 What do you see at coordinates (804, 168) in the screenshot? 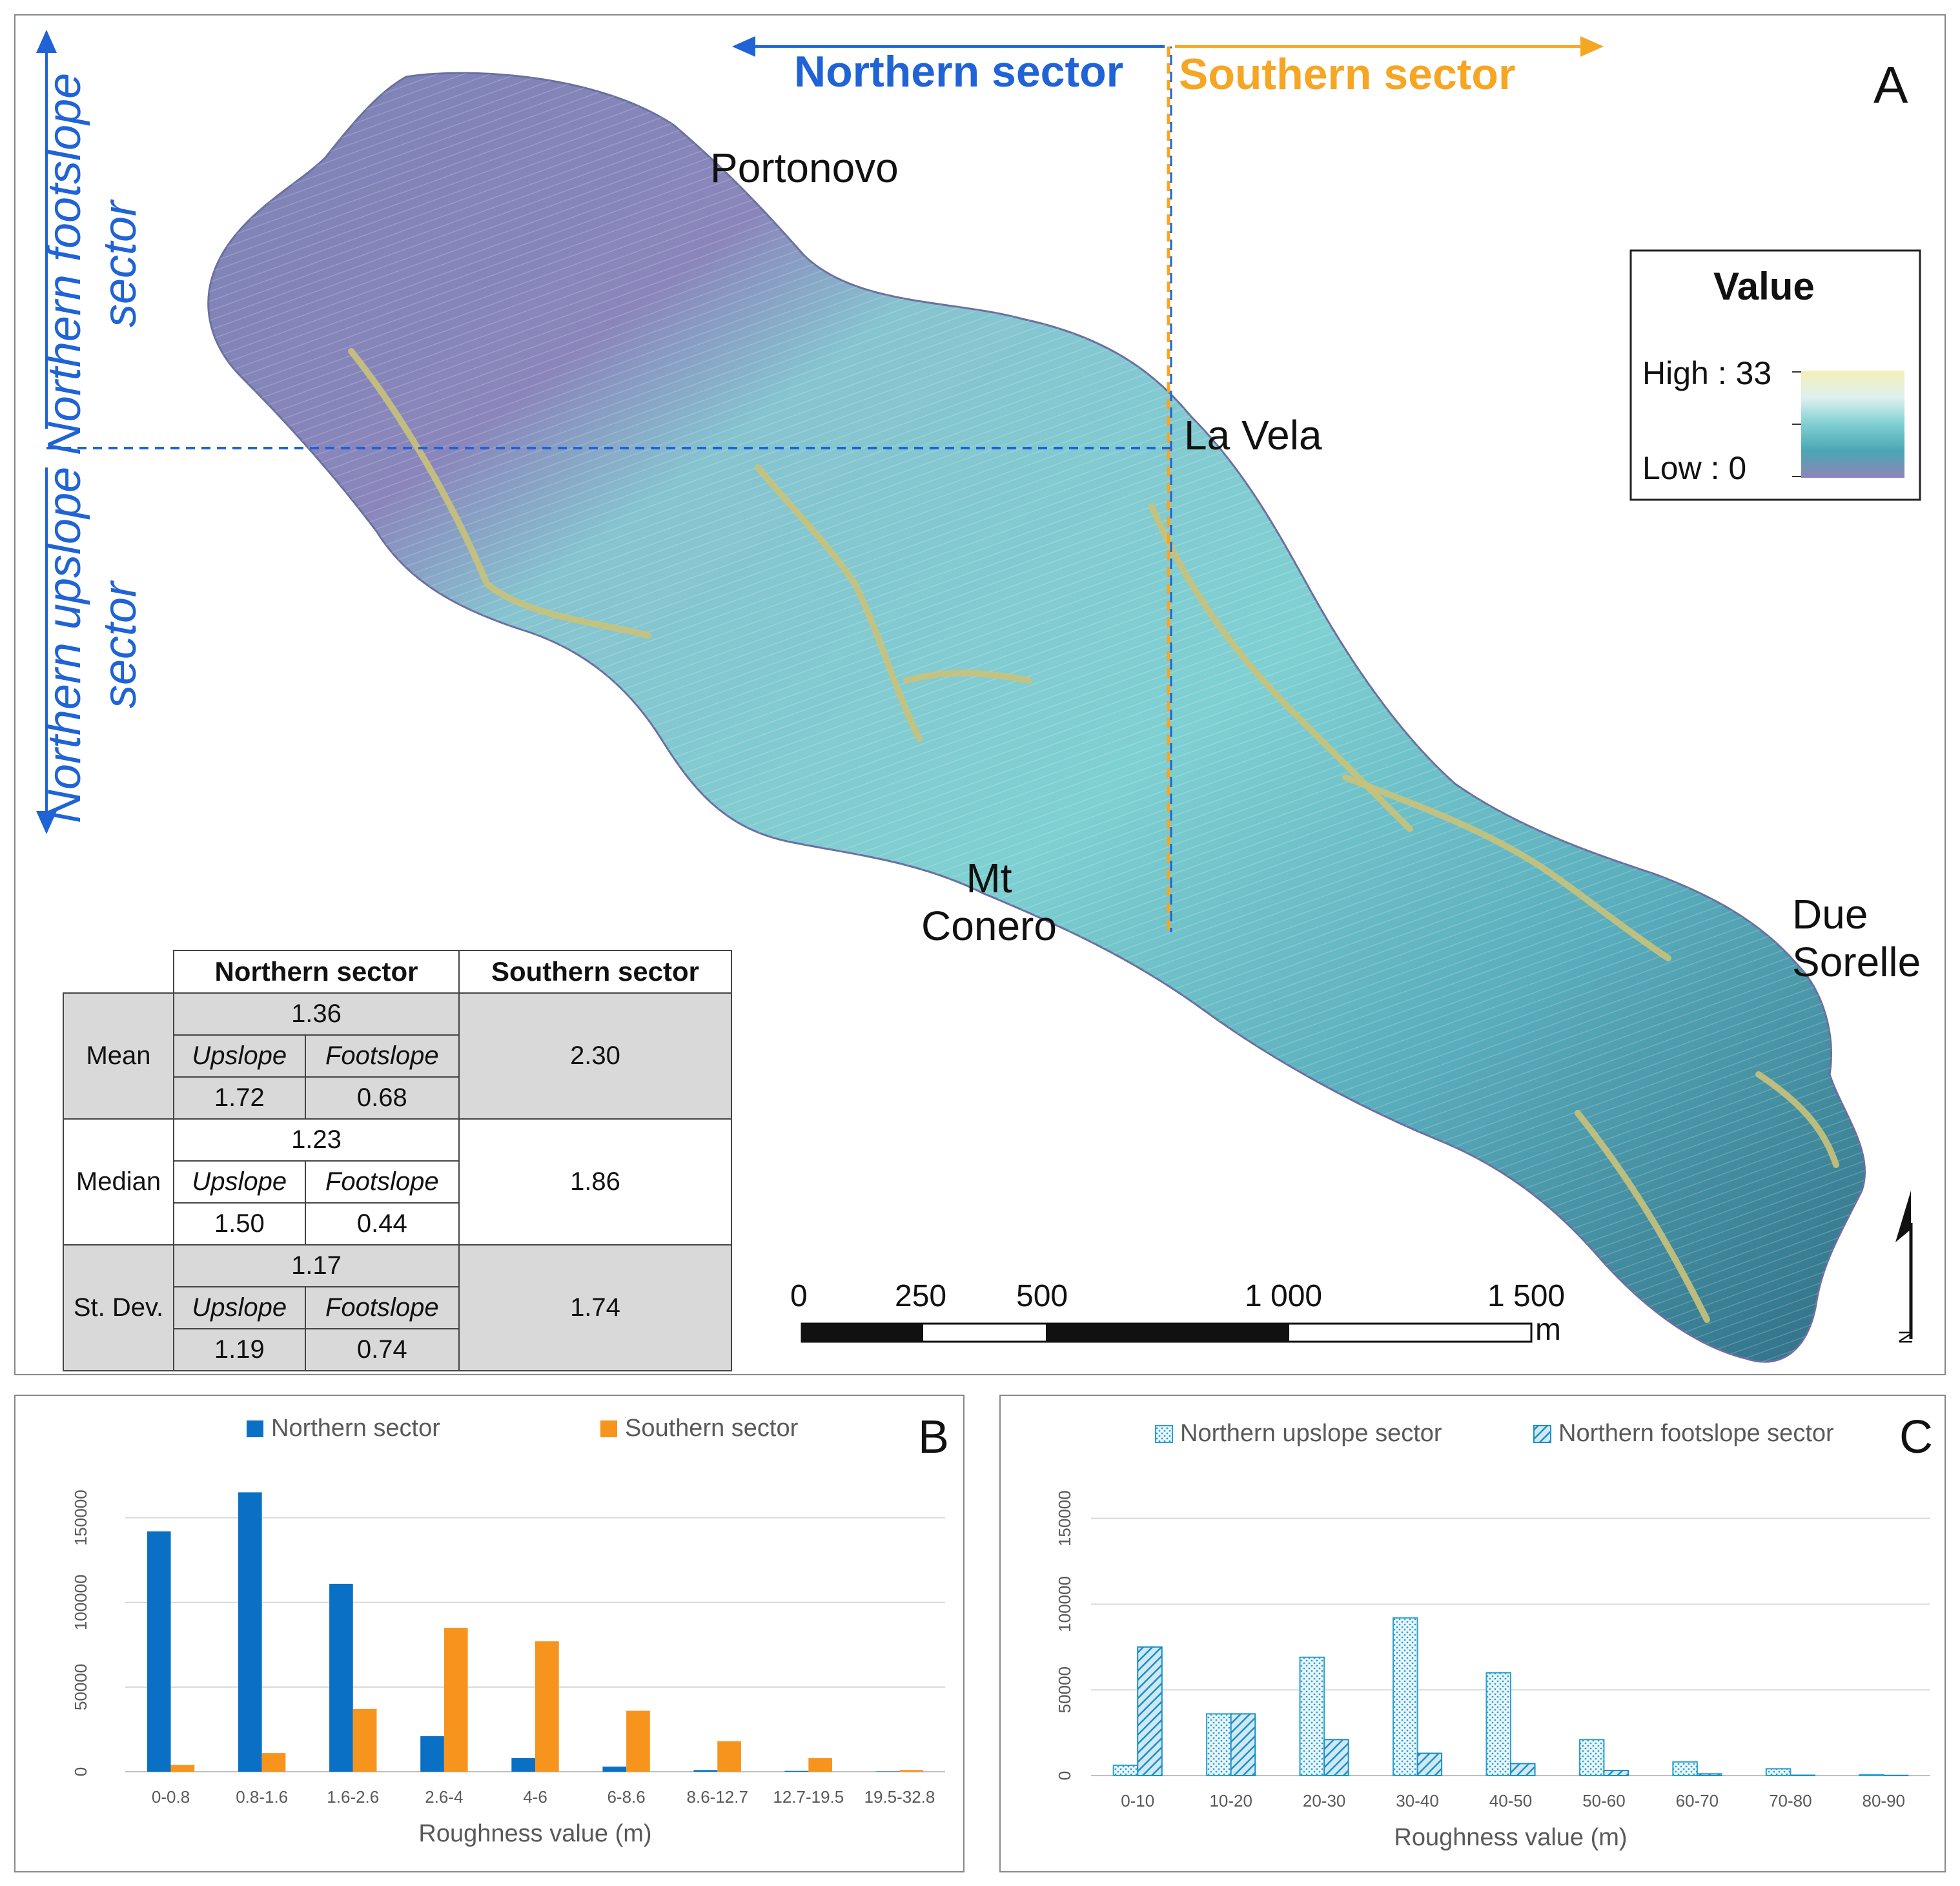
I see `place-portonovo: Portonovo` at bounding box center [804, 168].